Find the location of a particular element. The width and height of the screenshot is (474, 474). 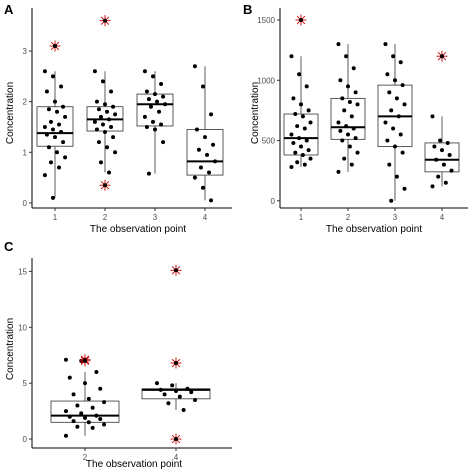

x-tick-label: 4 is located at coordinates (205, 217).